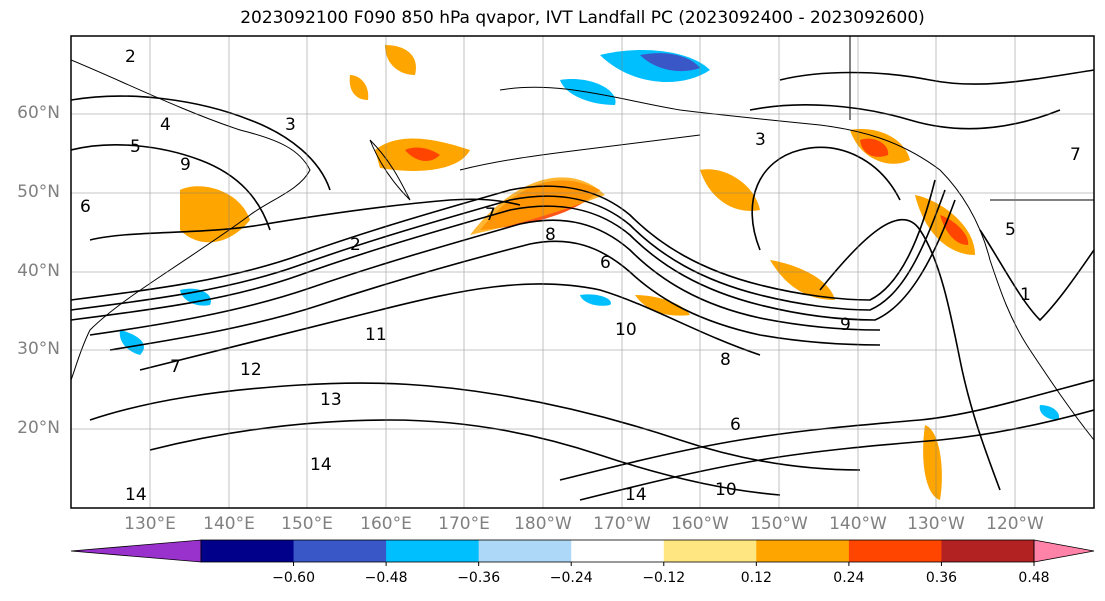 This screenshot has height=601, width=1105. I want to click on contour-label: 12, so click(251, 370).